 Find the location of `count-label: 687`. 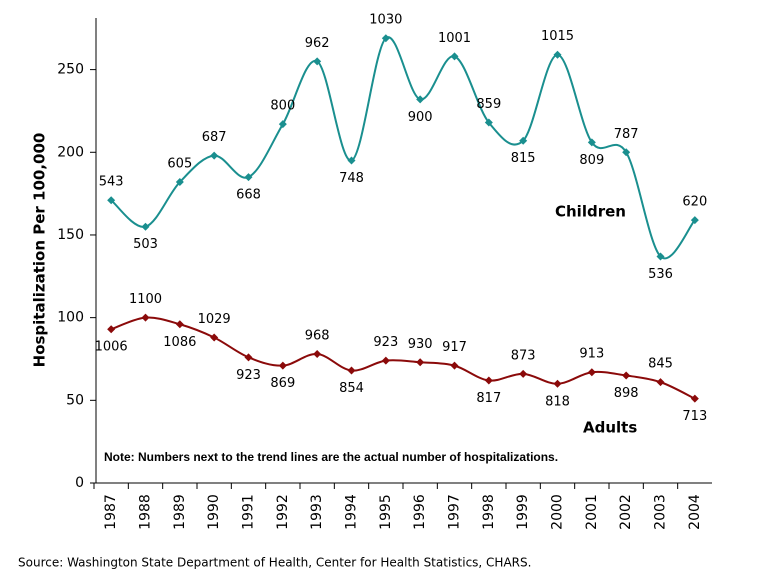

count-label: 687 is located at coordinates (214, 137).